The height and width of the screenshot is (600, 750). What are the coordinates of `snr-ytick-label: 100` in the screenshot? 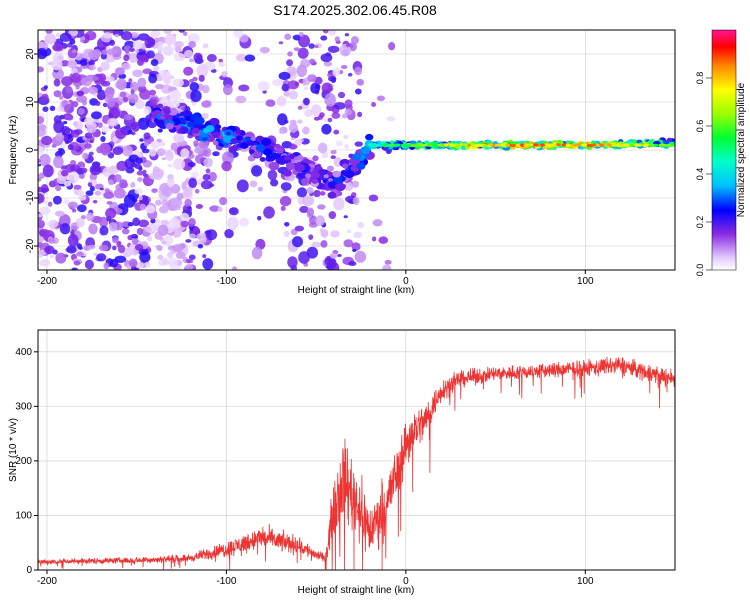 It's located at (23, 515).